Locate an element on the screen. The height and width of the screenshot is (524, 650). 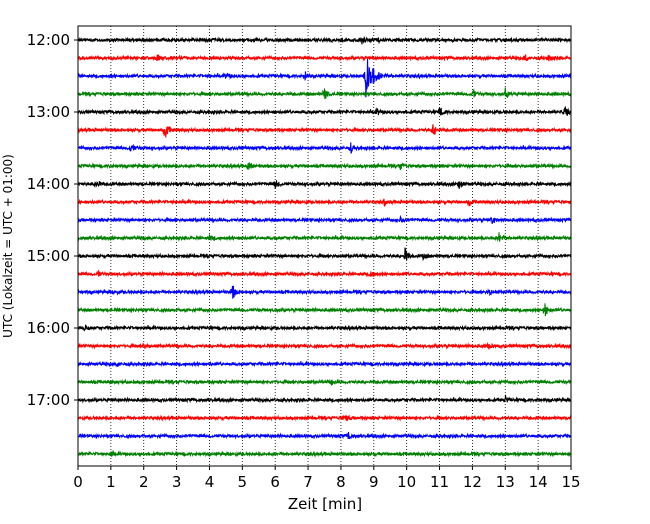
y-tick-label: 16:00 is located at coordinates (48, 328).